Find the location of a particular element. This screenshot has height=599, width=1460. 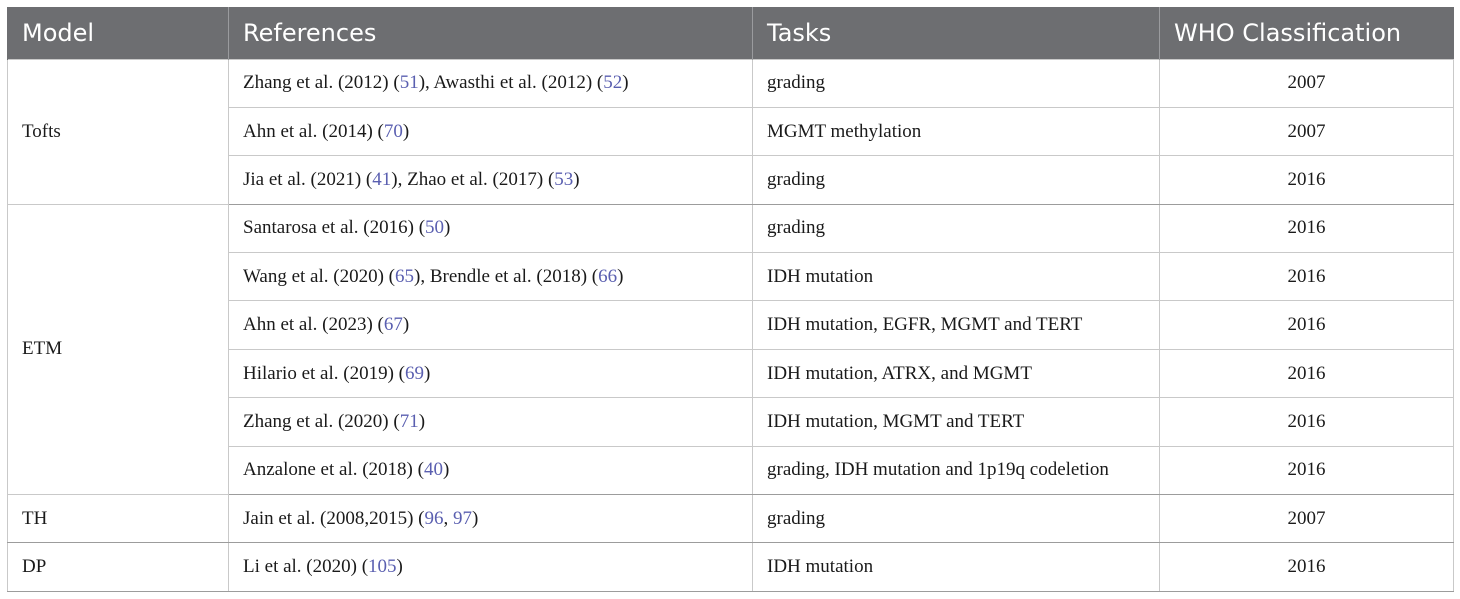

reference-text: Zhao et al. (2017) ( is located at coordinates (481, 179).